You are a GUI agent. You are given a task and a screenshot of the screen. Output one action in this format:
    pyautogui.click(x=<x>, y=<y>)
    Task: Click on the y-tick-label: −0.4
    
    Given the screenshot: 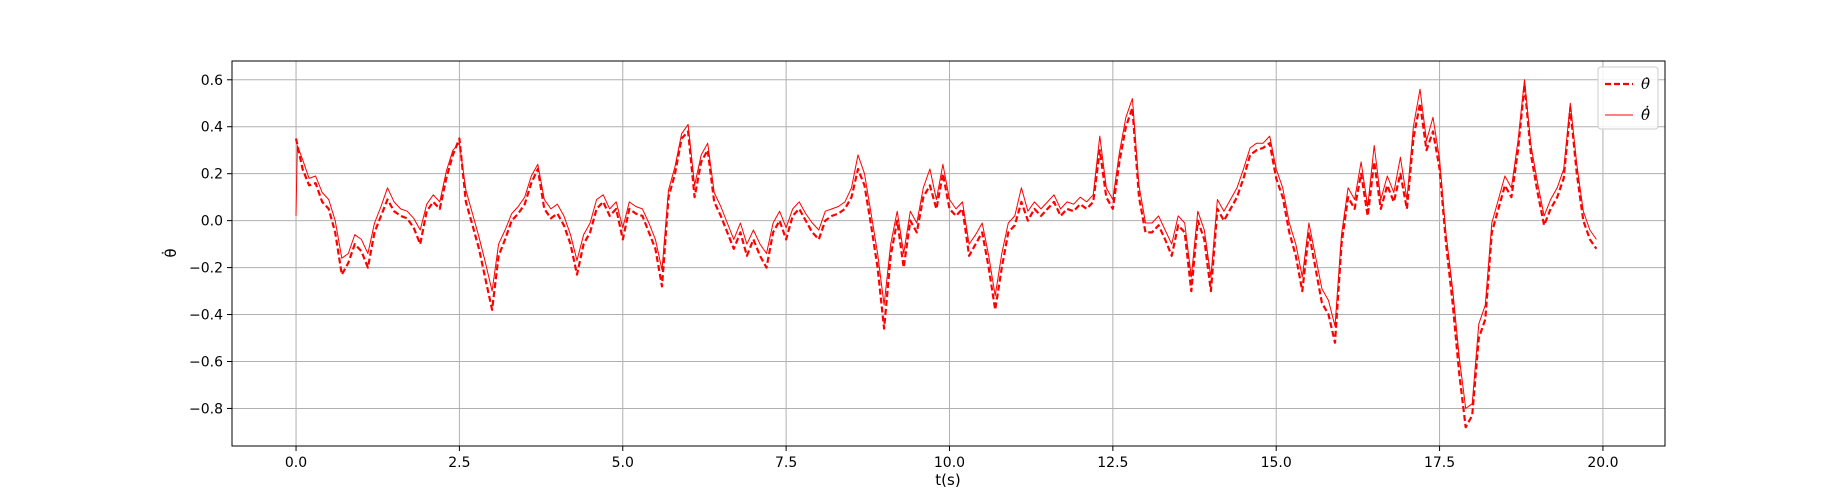 What is the action you would take?
    pyautogui.click(x=206, y=316)
    